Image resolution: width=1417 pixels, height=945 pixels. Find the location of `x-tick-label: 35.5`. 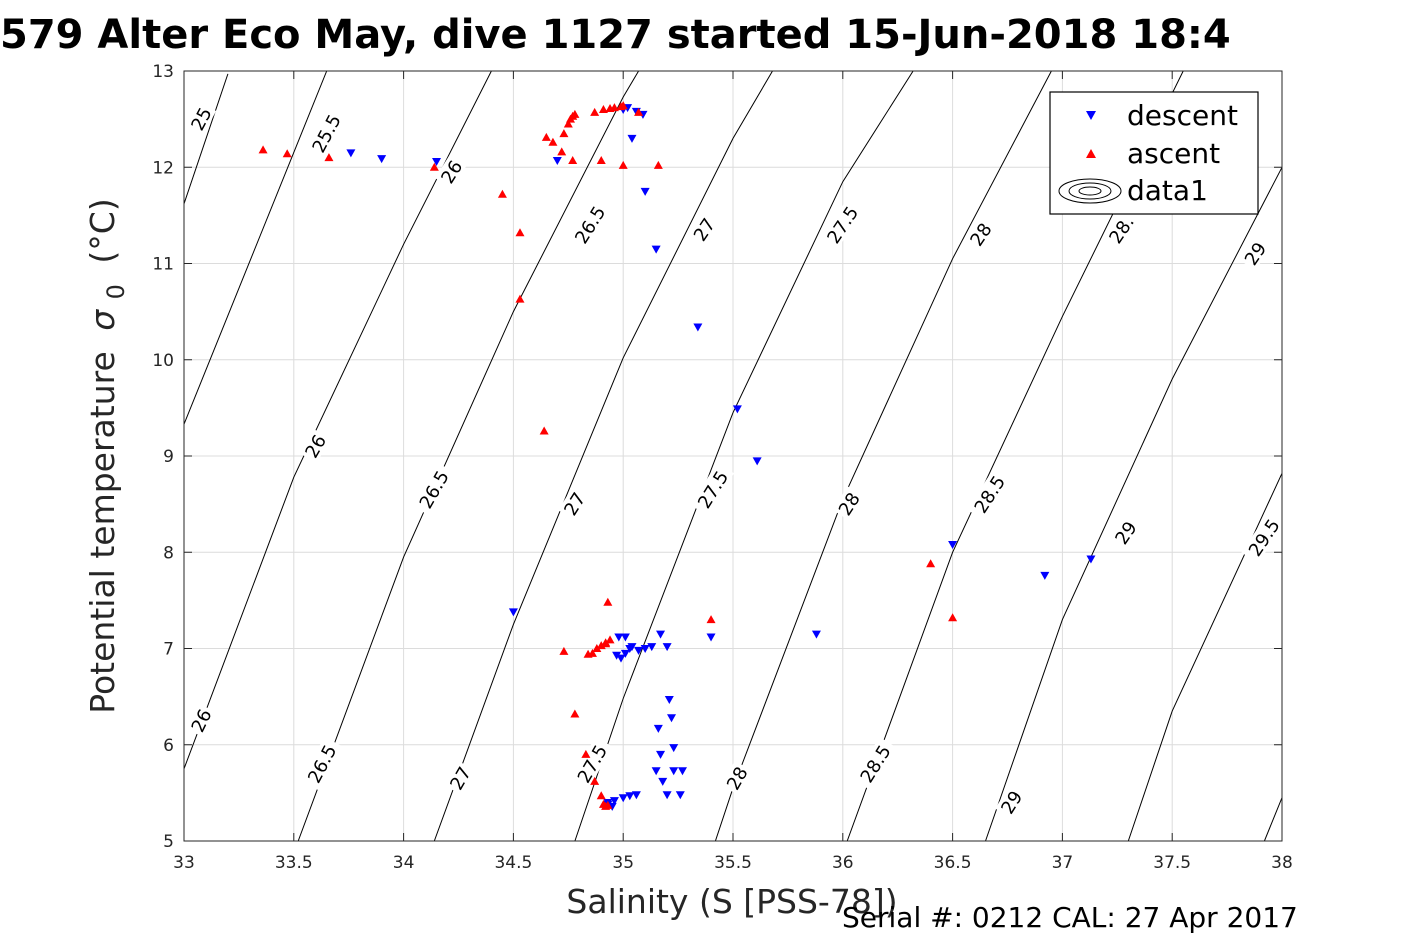

x-tick-label: 35.5 is located at coordinates (733, 863).